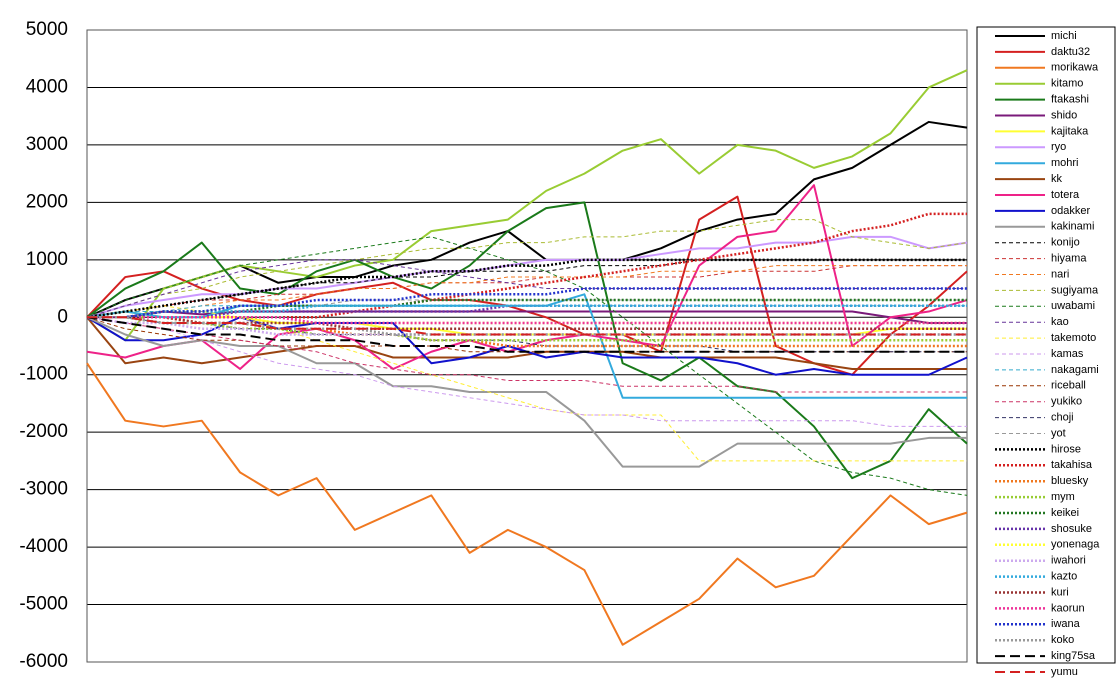  I want to click on legend-label: kazto, so click(1064, 577).